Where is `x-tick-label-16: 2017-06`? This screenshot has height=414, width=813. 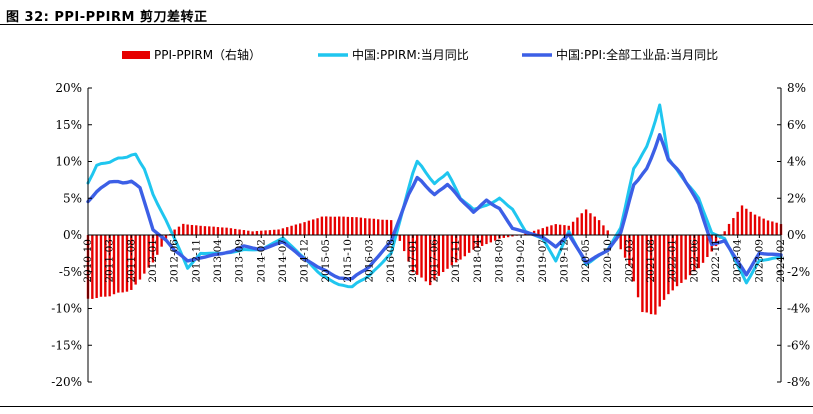 x-tick-label-16: 2017-06 is located at coordinates (435, 261).